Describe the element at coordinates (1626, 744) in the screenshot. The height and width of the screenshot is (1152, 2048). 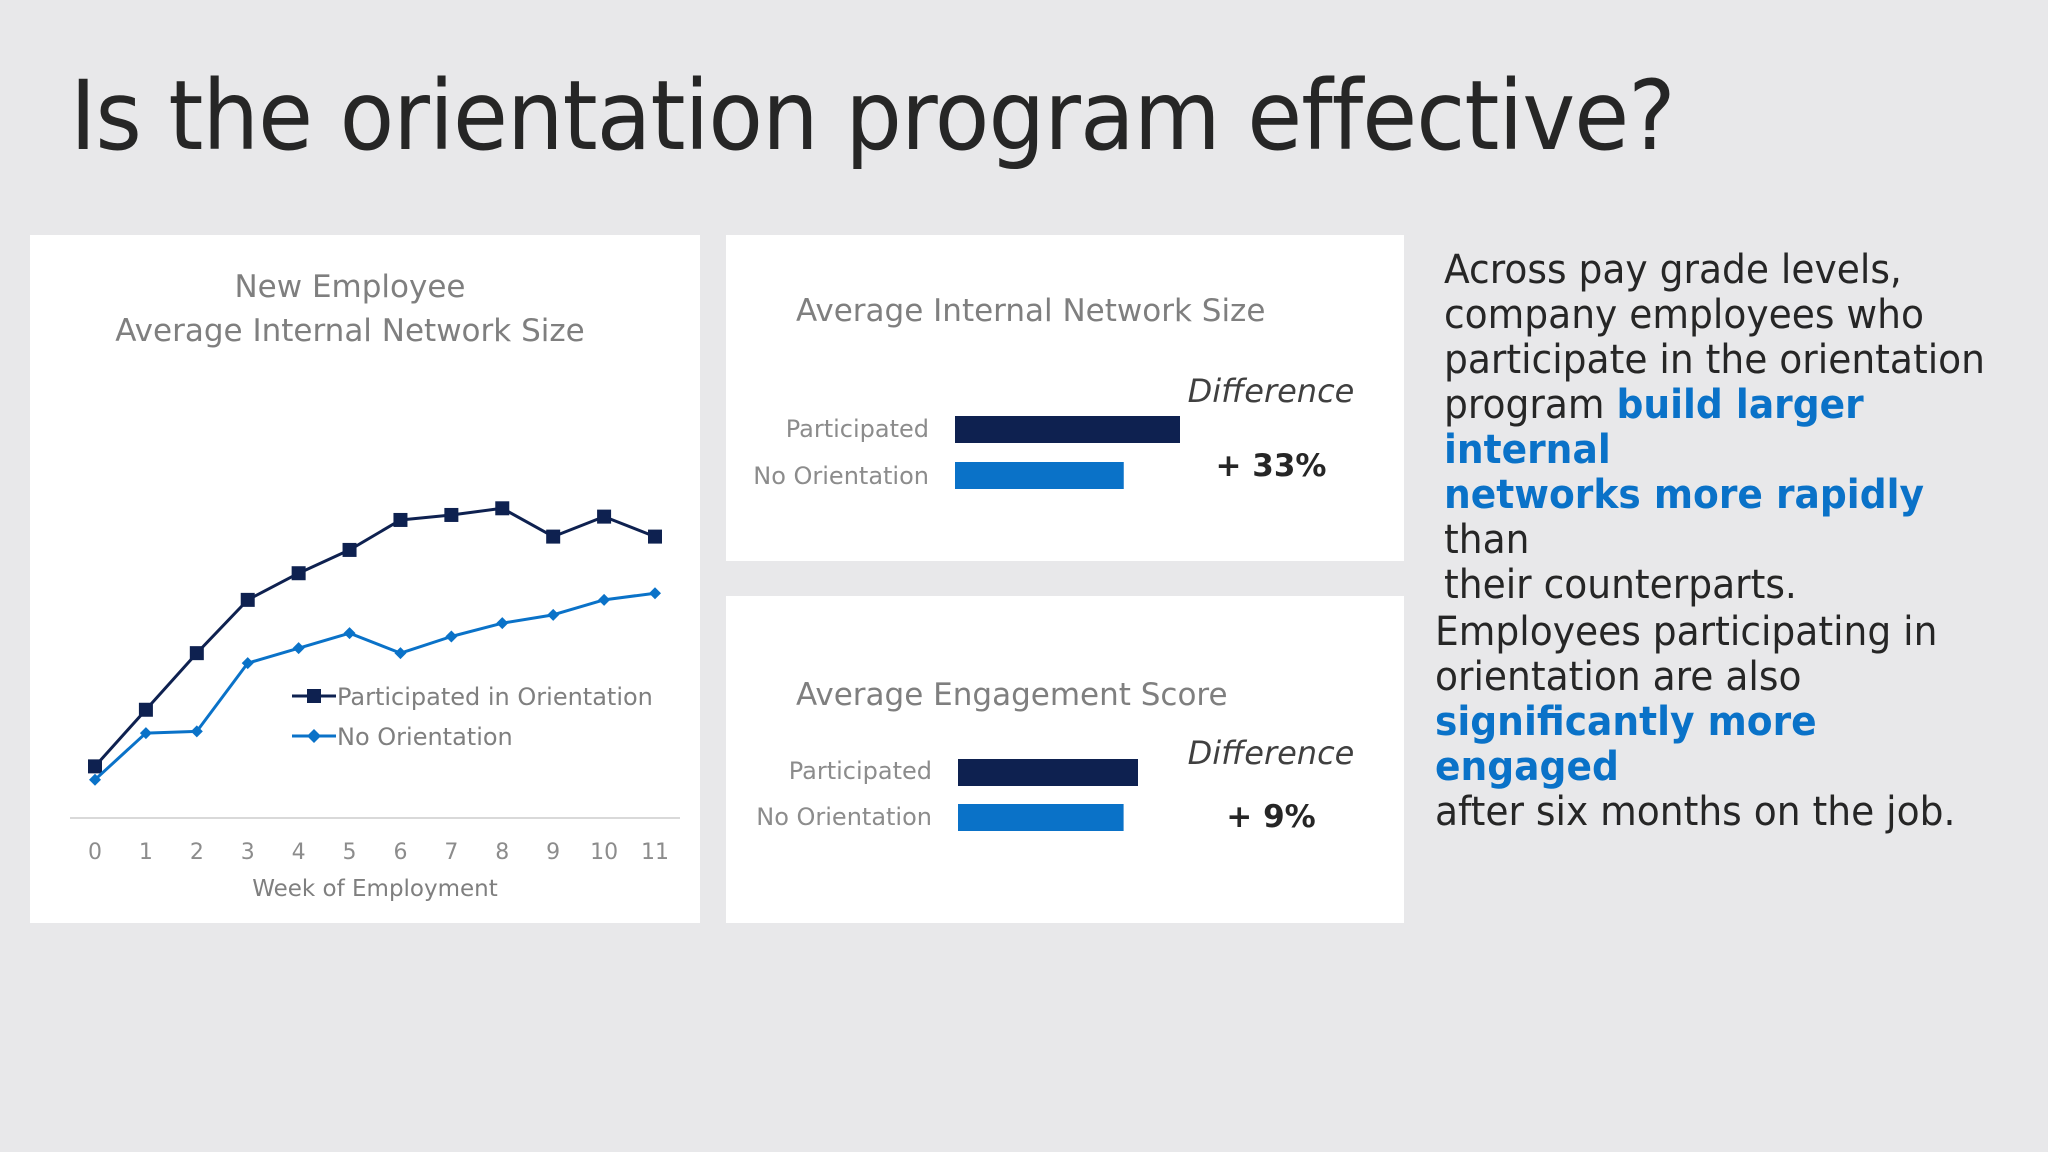
I see `callout-highlight: significantly more engaged` at that location.